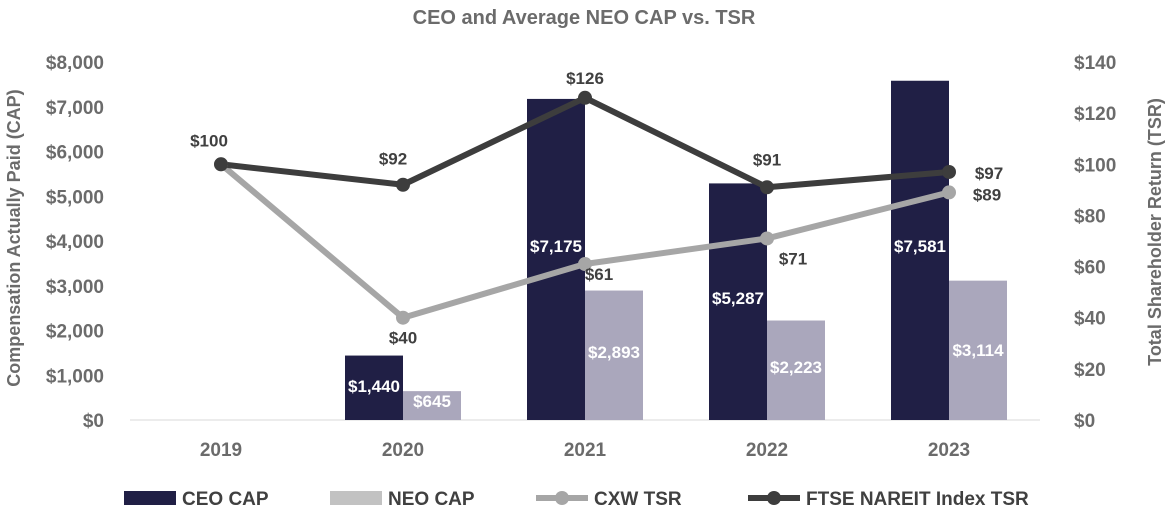 This screenshot has height=519, width=1168. What do you see at coordinates (393, 159) in the screenshot?
I see `ftse-tsr-data-label: $92` at bounding box center [393, 159].